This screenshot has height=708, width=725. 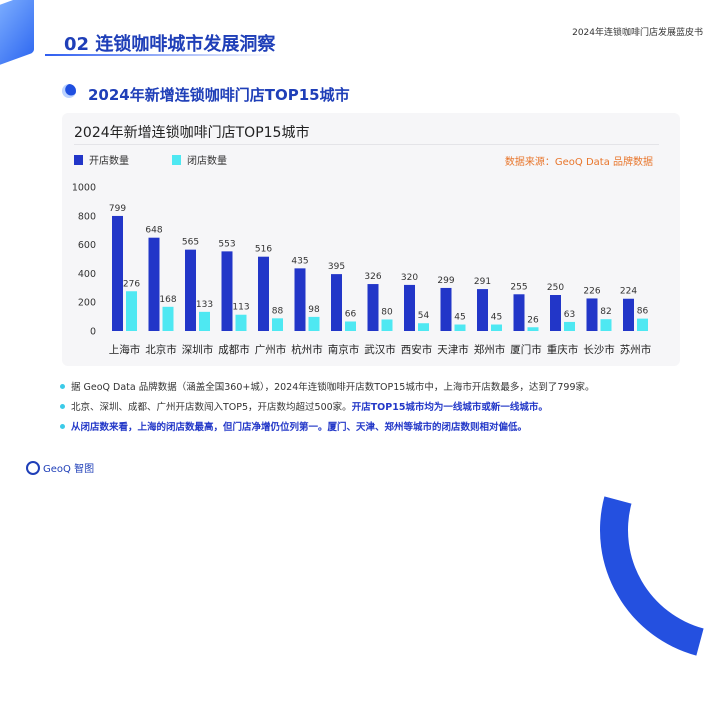 I want to click on legend-close: 闭店数量, so click(x=199, y=159).